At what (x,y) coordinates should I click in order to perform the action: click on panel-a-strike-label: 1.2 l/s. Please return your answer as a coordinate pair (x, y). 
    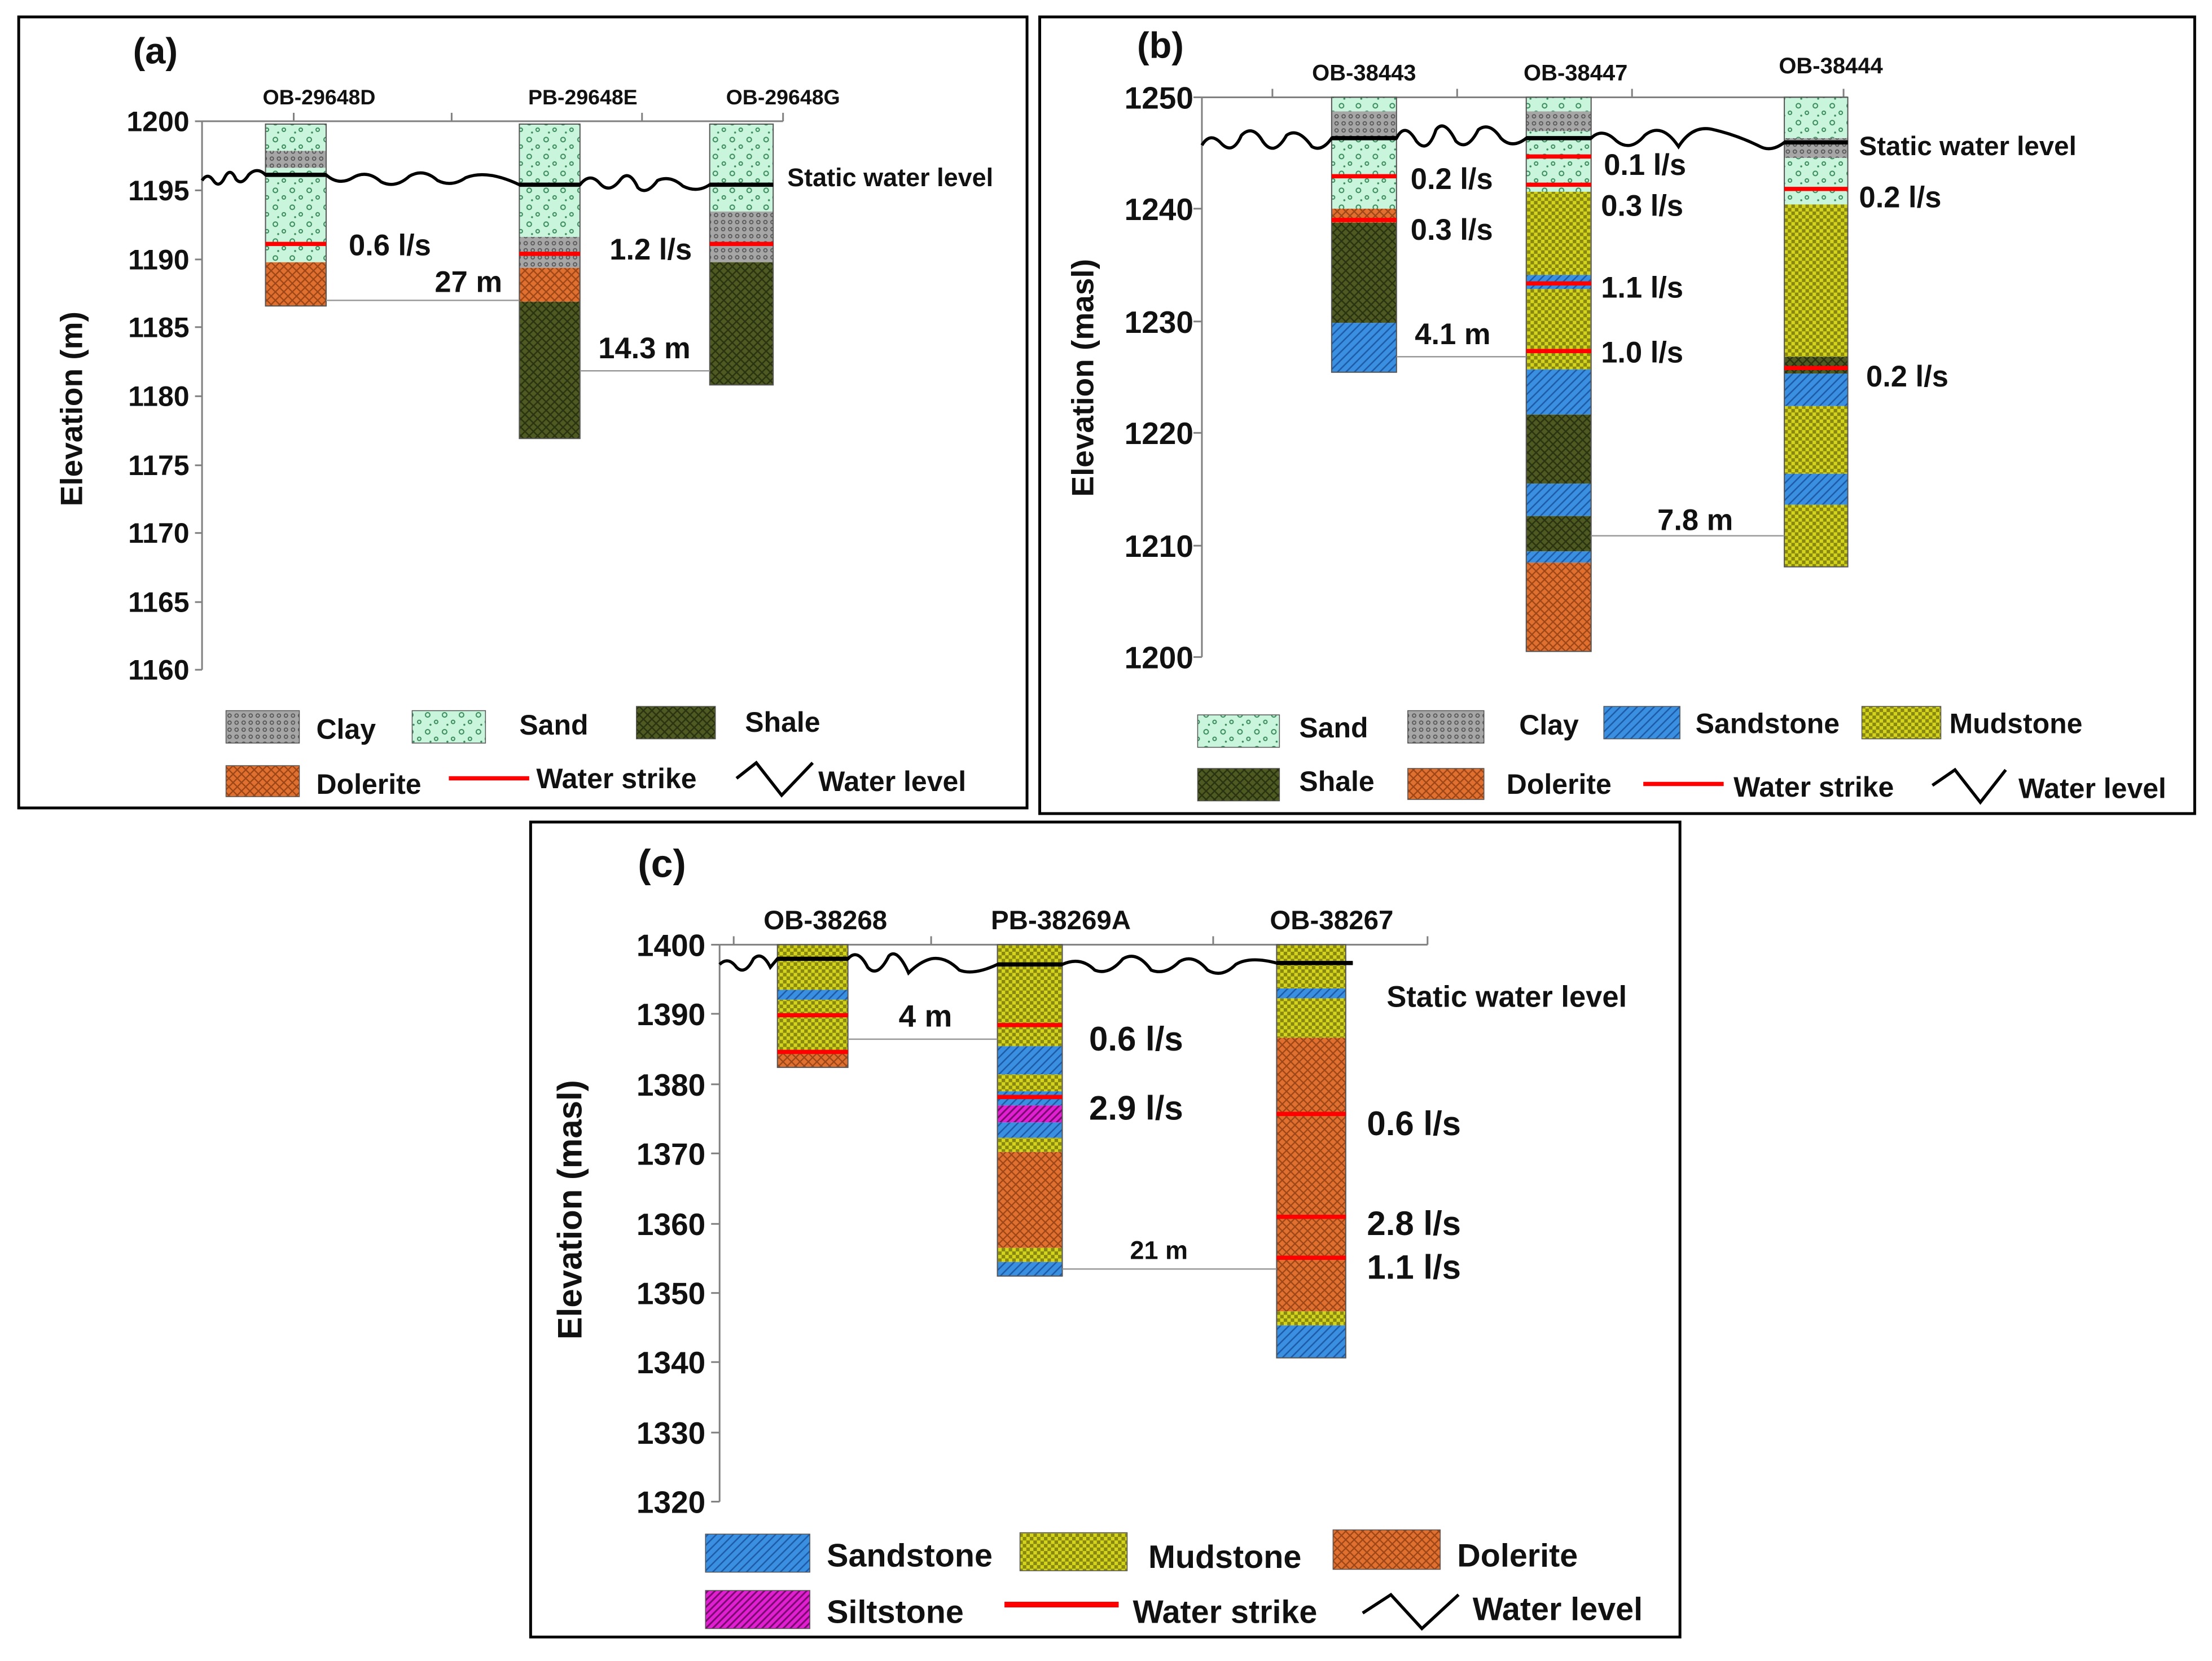
    Looking at the image, I should click on (650, 250).